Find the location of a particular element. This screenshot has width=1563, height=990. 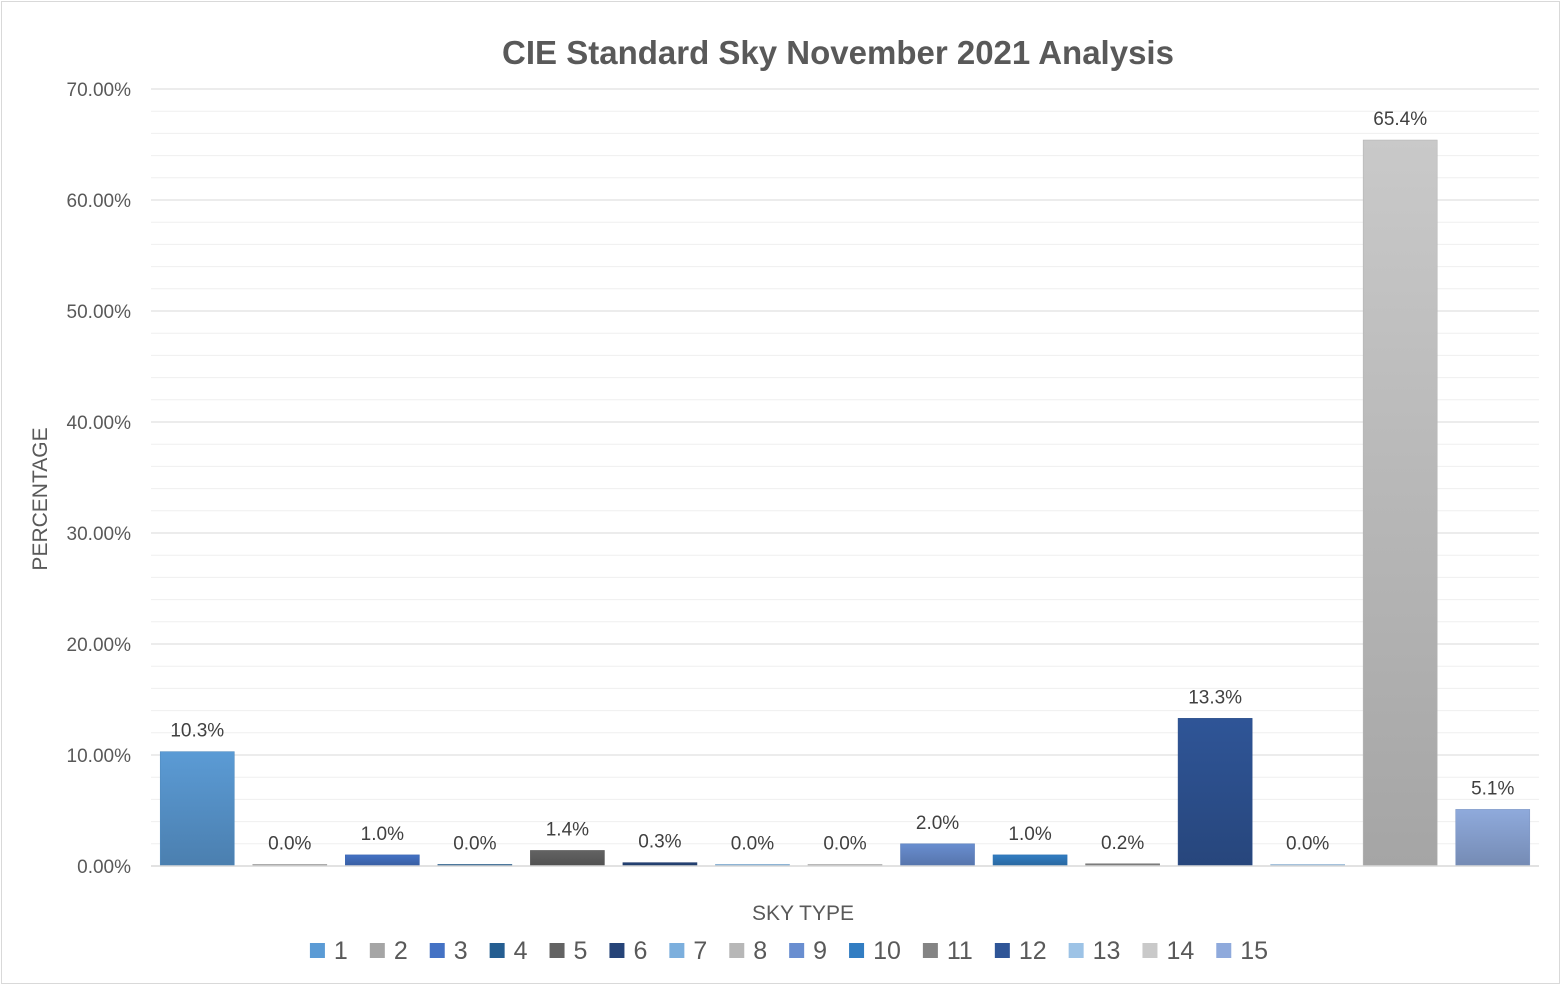

legend-label-1: 1 is located at coordinates (341, 951).